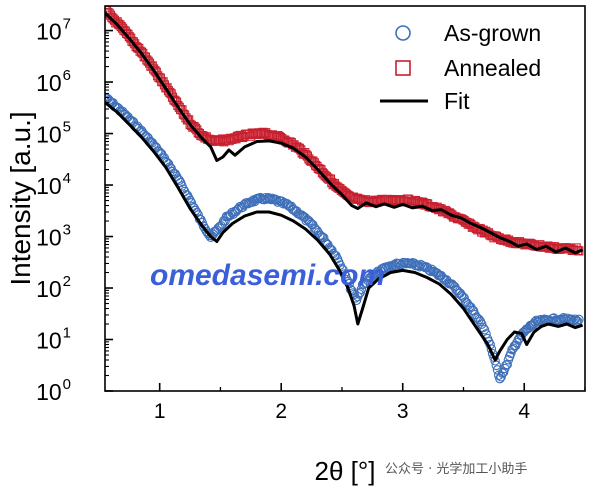  Describe the element at coordinates (67, 384) in the screenshot. I see `y-tick-exponent: 0` at that location.